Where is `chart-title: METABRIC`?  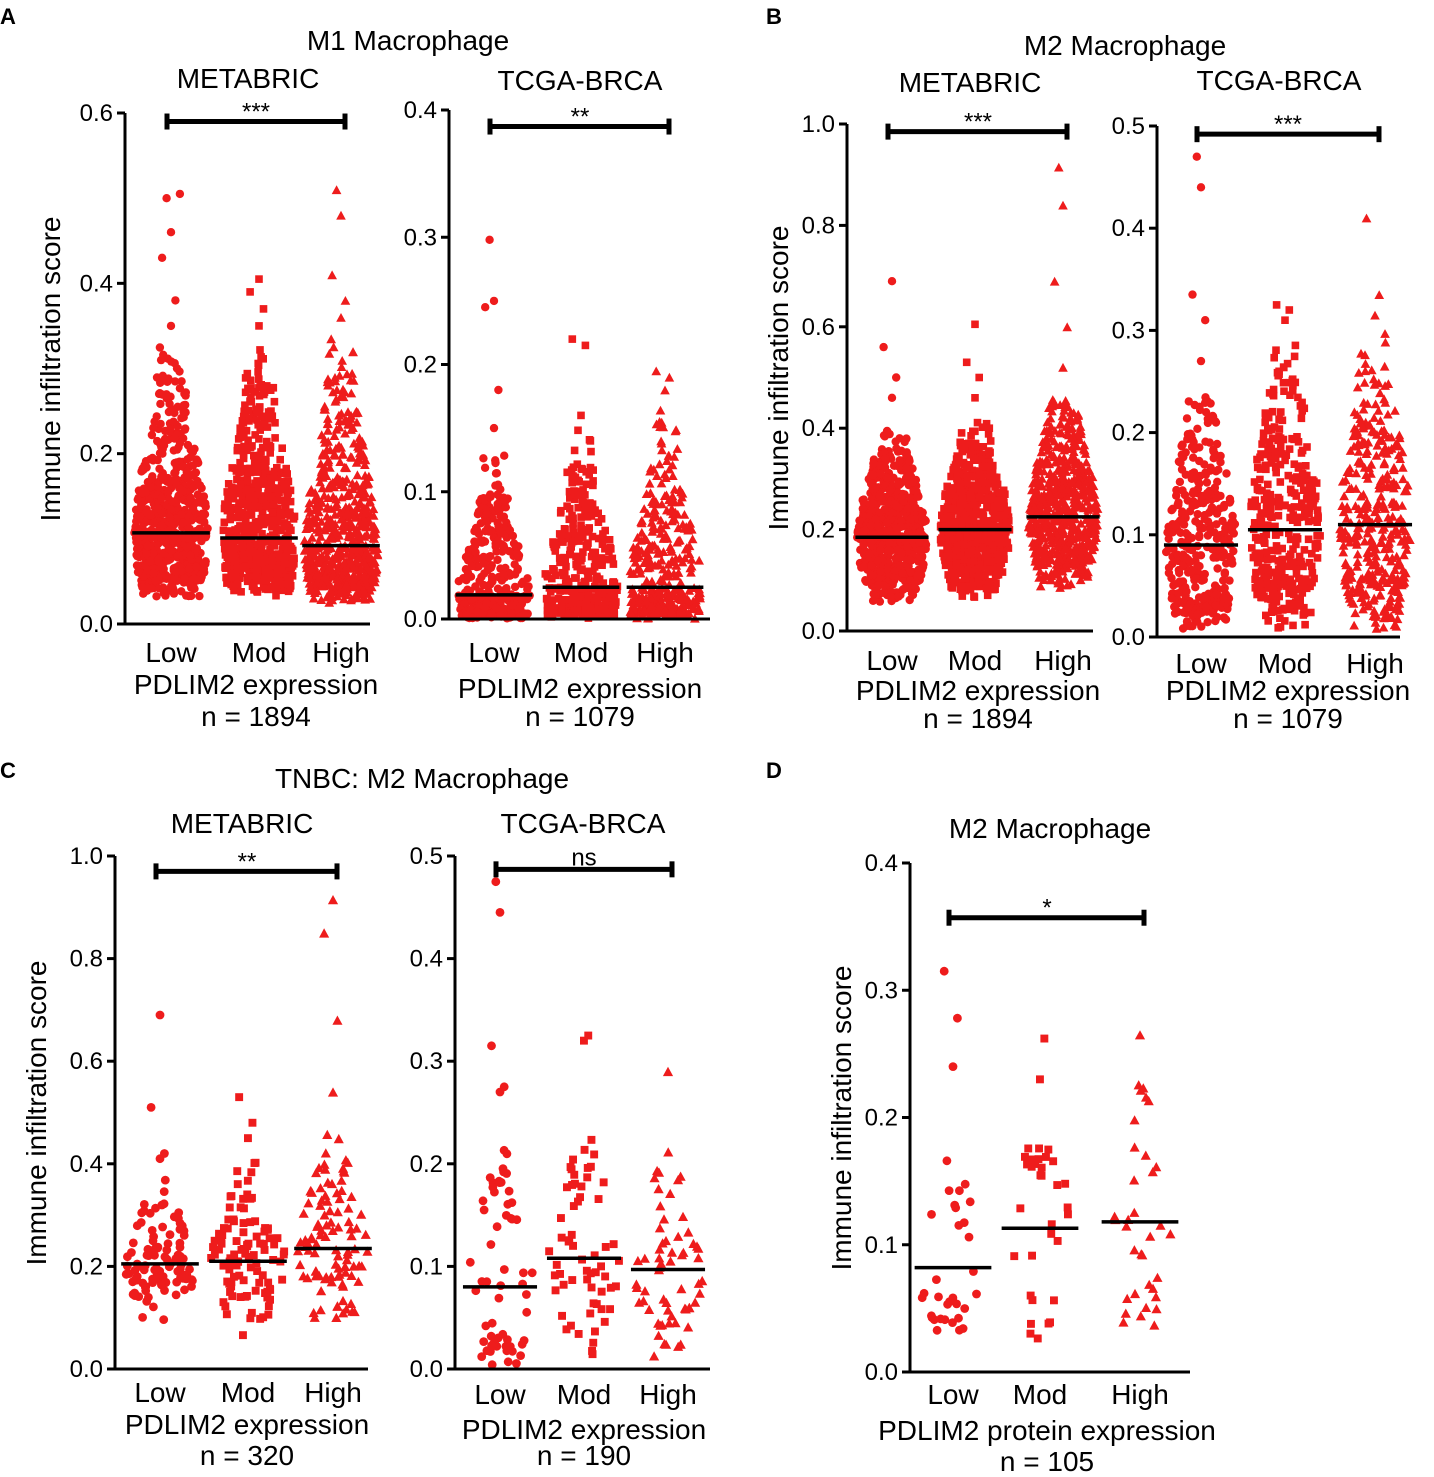
chart-title: METABRIC is located at coordinates (970, 82).